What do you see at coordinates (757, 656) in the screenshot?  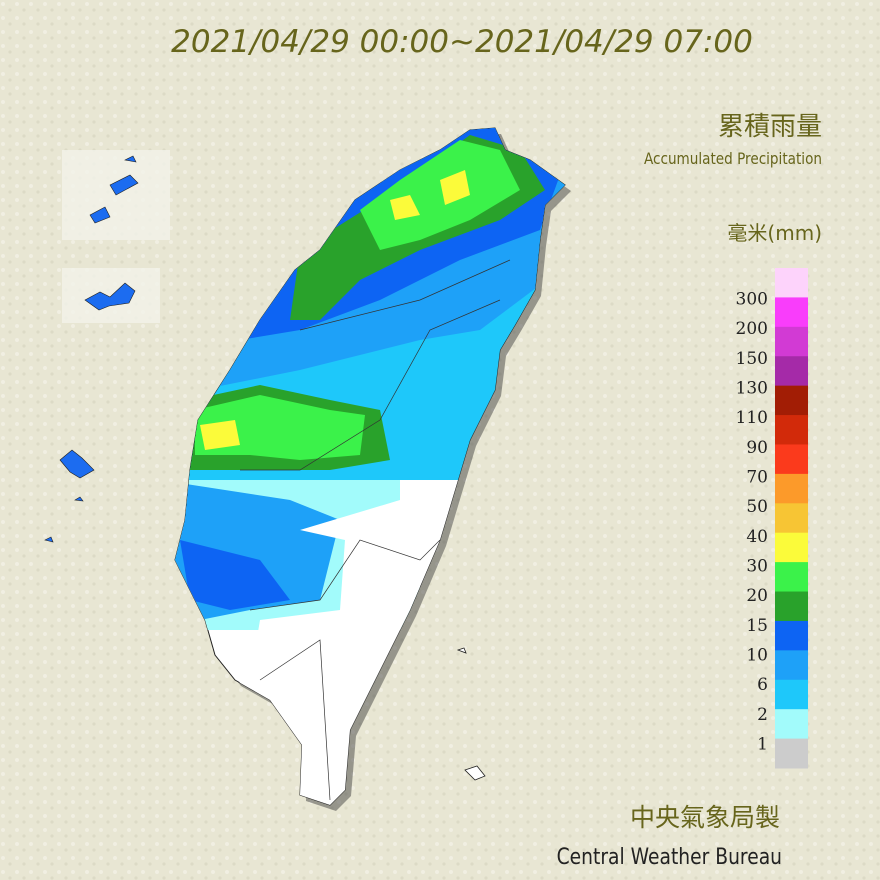 I see `legend-label: 10` at bounding box center [757, 656].